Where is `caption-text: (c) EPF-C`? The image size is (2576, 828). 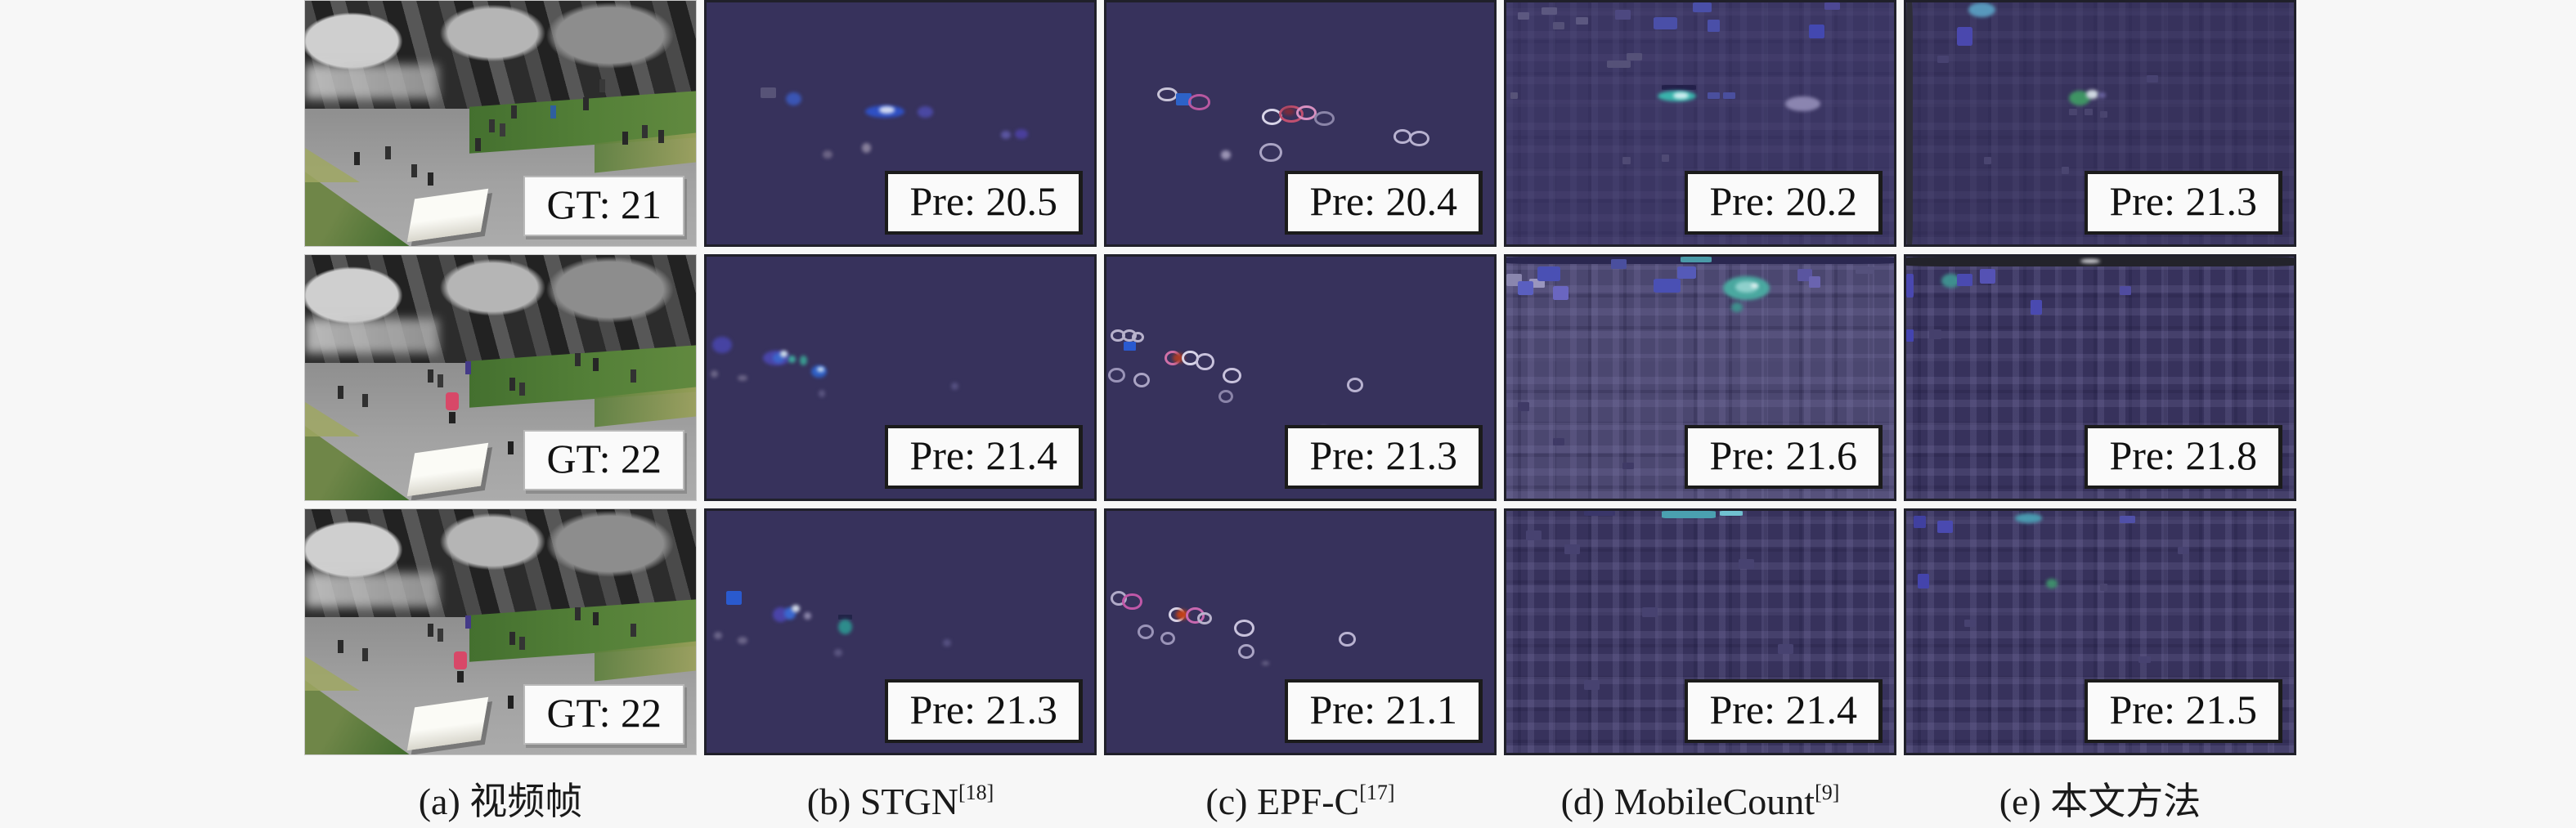
caption-text: (c) EPF-C is located at coordinates (1282, 801).